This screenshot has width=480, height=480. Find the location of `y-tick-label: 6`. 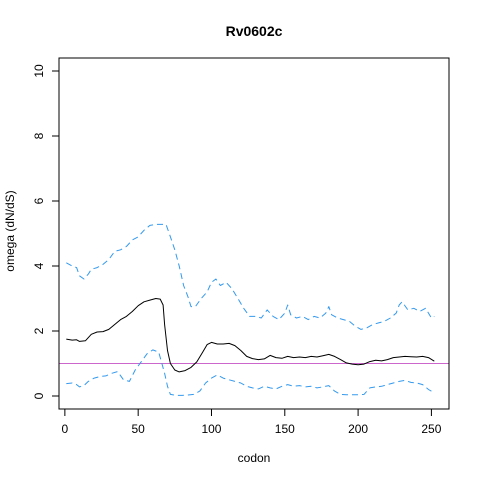

y-tick-label: 6 is located at coordinates (39, 200).